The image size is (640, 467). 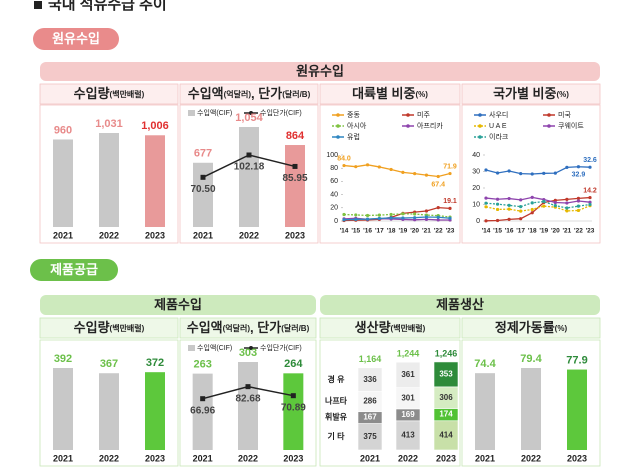 I want to click on value-label: 264, so click(x=293, y=364).